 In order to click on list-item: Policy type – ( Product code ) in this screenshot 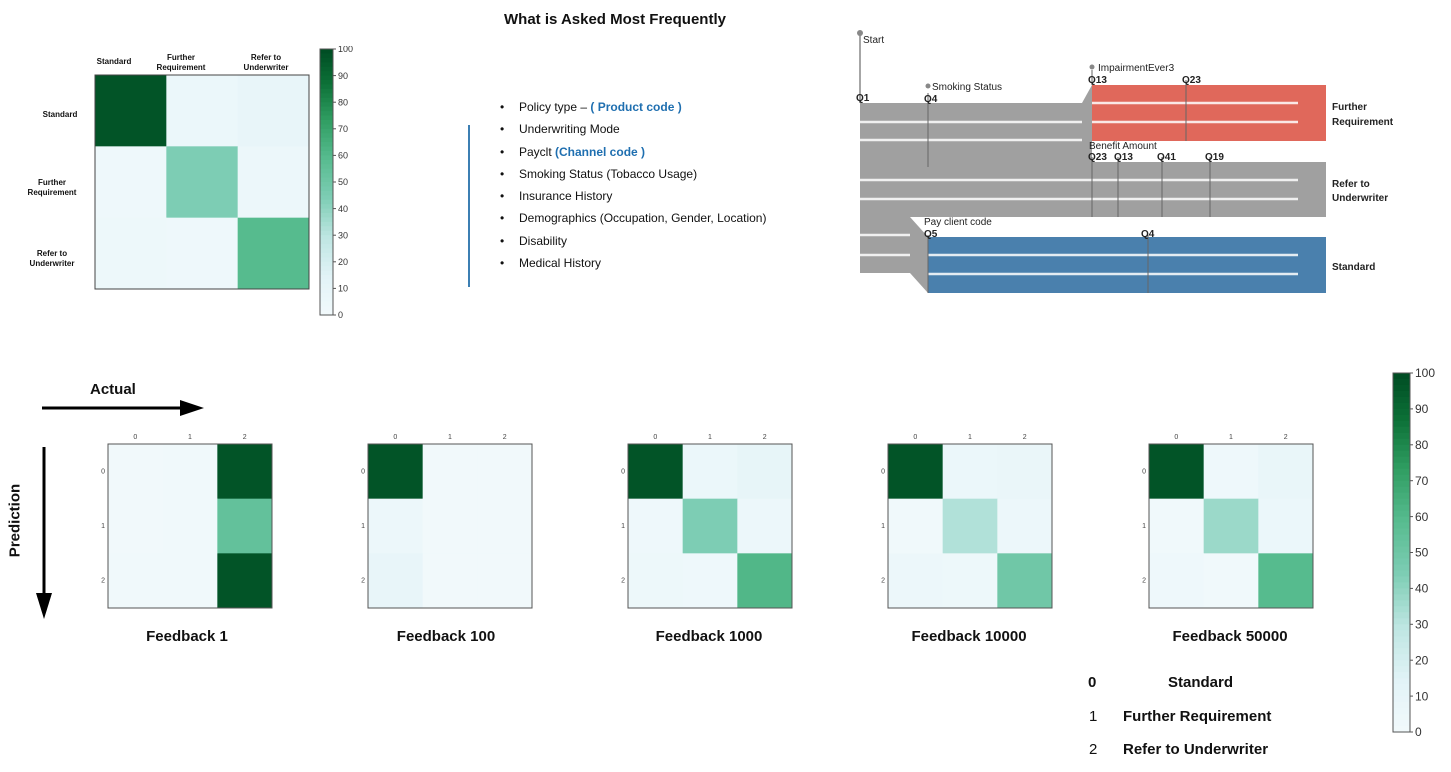, I will do `click(633, 107)`.